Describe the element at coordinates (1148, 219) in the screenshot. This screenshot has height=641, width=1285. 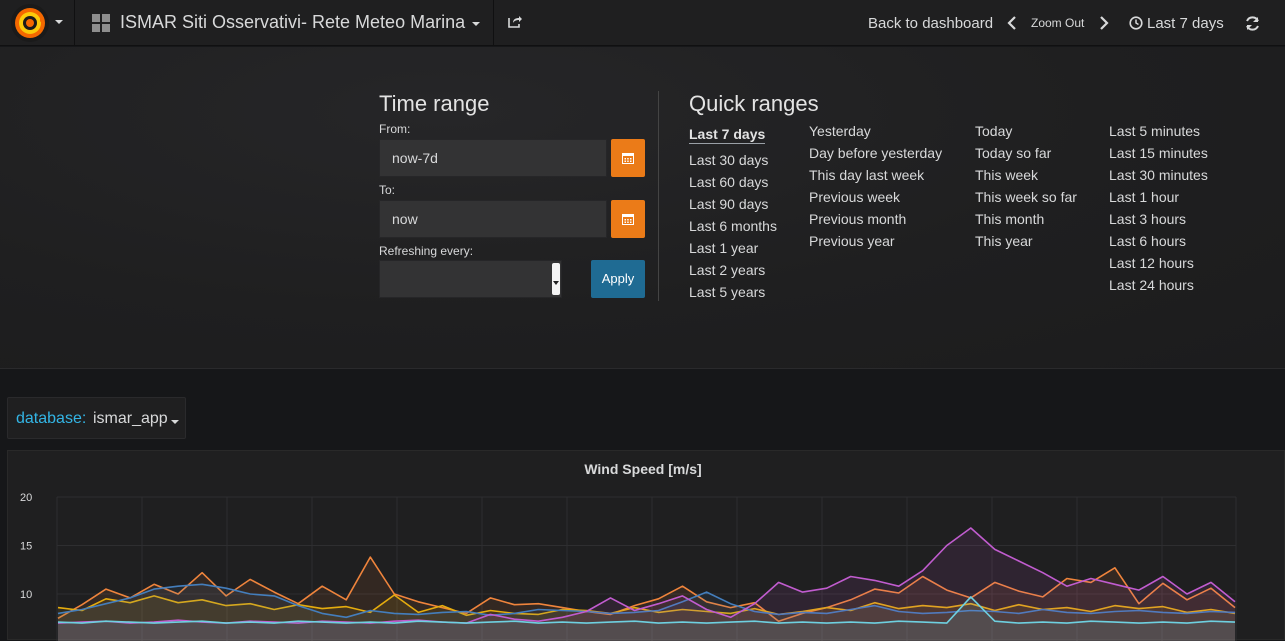
I see `quick-range-item: Last 3 hours` at that location.